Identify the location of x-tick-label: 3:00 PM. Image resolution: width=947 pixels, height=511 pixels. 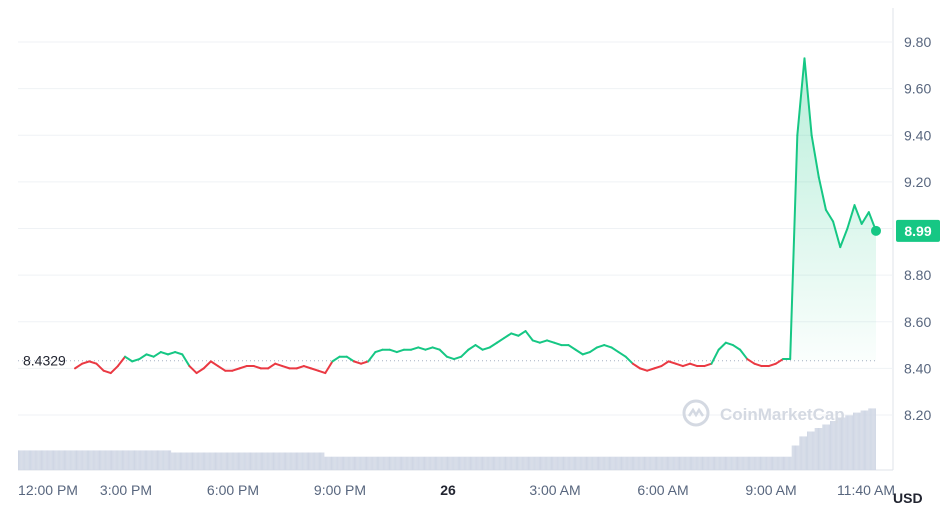
(126, 490).